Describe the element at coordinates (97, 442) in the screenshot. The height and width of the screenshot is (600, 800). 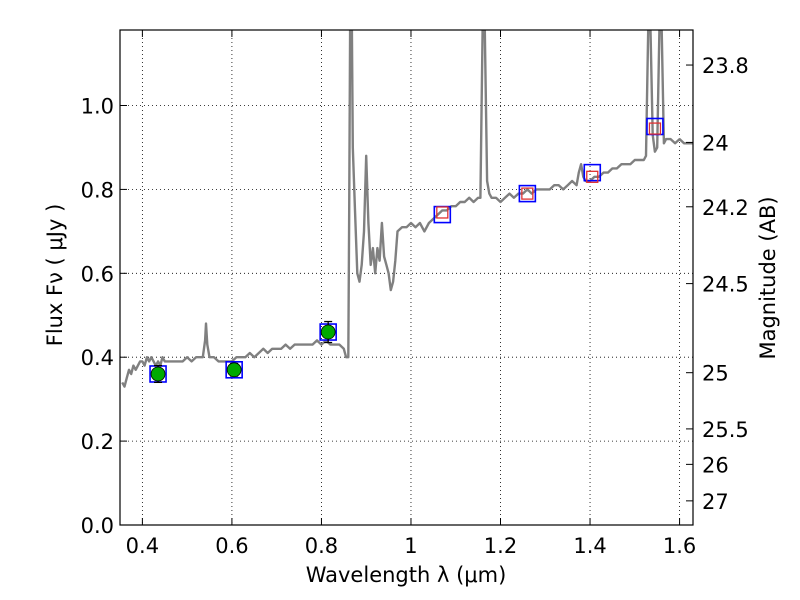
I see `y-tick-label: 0.2` at that location.